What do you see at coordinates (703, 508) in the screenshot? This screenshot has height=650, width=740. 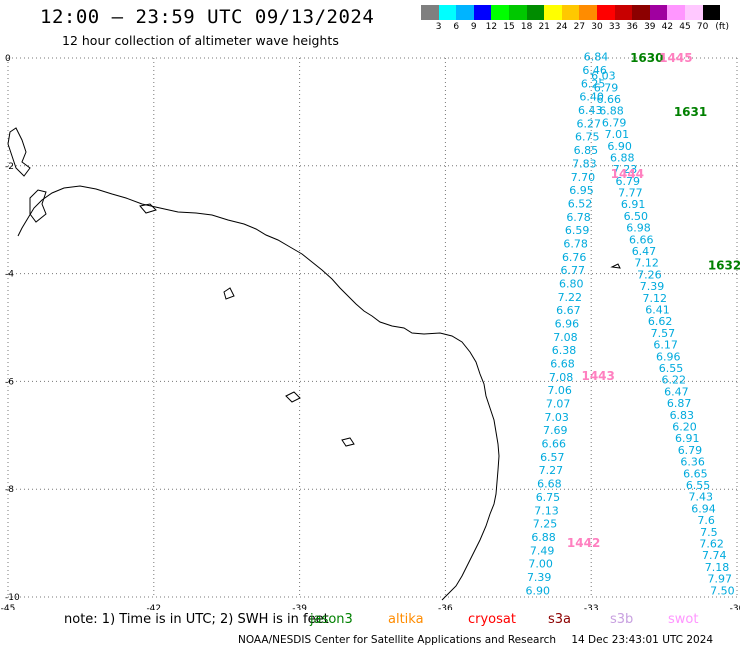 I see `wave-height-value: 6.94` at bounding box center [703, 508].